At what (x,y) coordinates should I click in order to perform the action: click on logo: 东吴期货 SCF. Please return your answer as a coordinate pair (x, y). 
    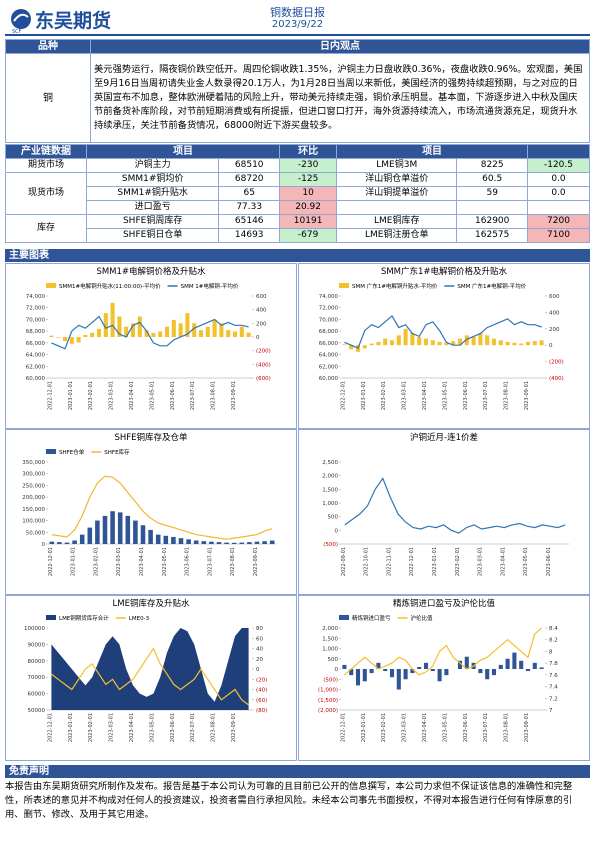
    Looking at the image, I should click on (65, 20).